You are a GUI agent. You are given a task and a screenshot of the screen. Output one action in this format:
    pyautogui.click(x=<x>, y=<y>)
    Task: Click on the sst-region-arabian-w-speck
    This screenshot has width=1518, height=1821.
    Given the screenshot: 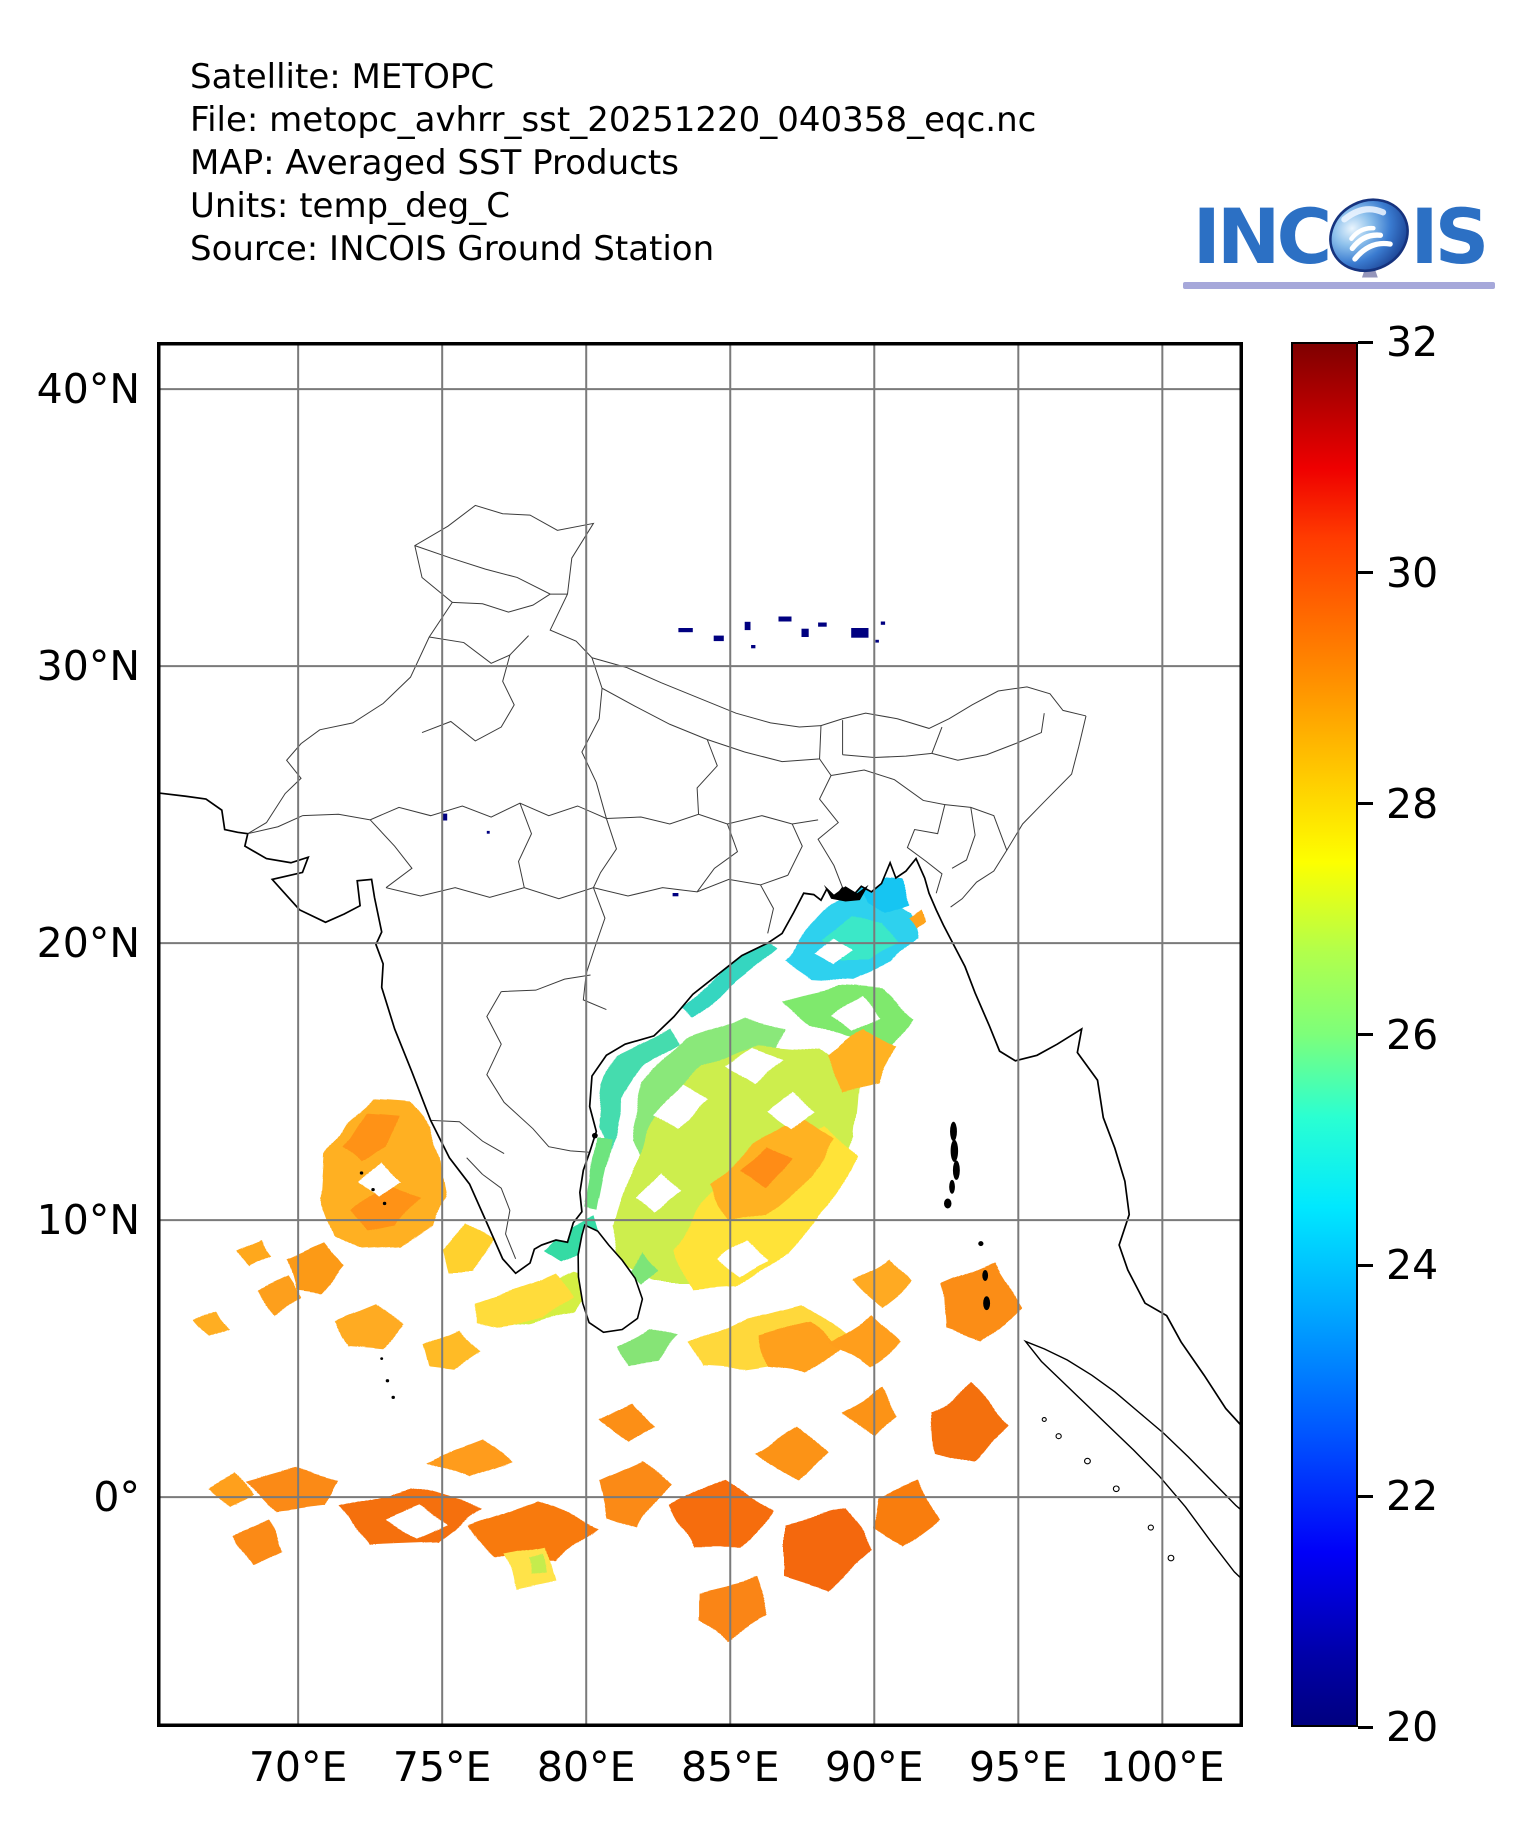 What is the action you would take?
    pyautogui.click(x=213, y=1325)
    